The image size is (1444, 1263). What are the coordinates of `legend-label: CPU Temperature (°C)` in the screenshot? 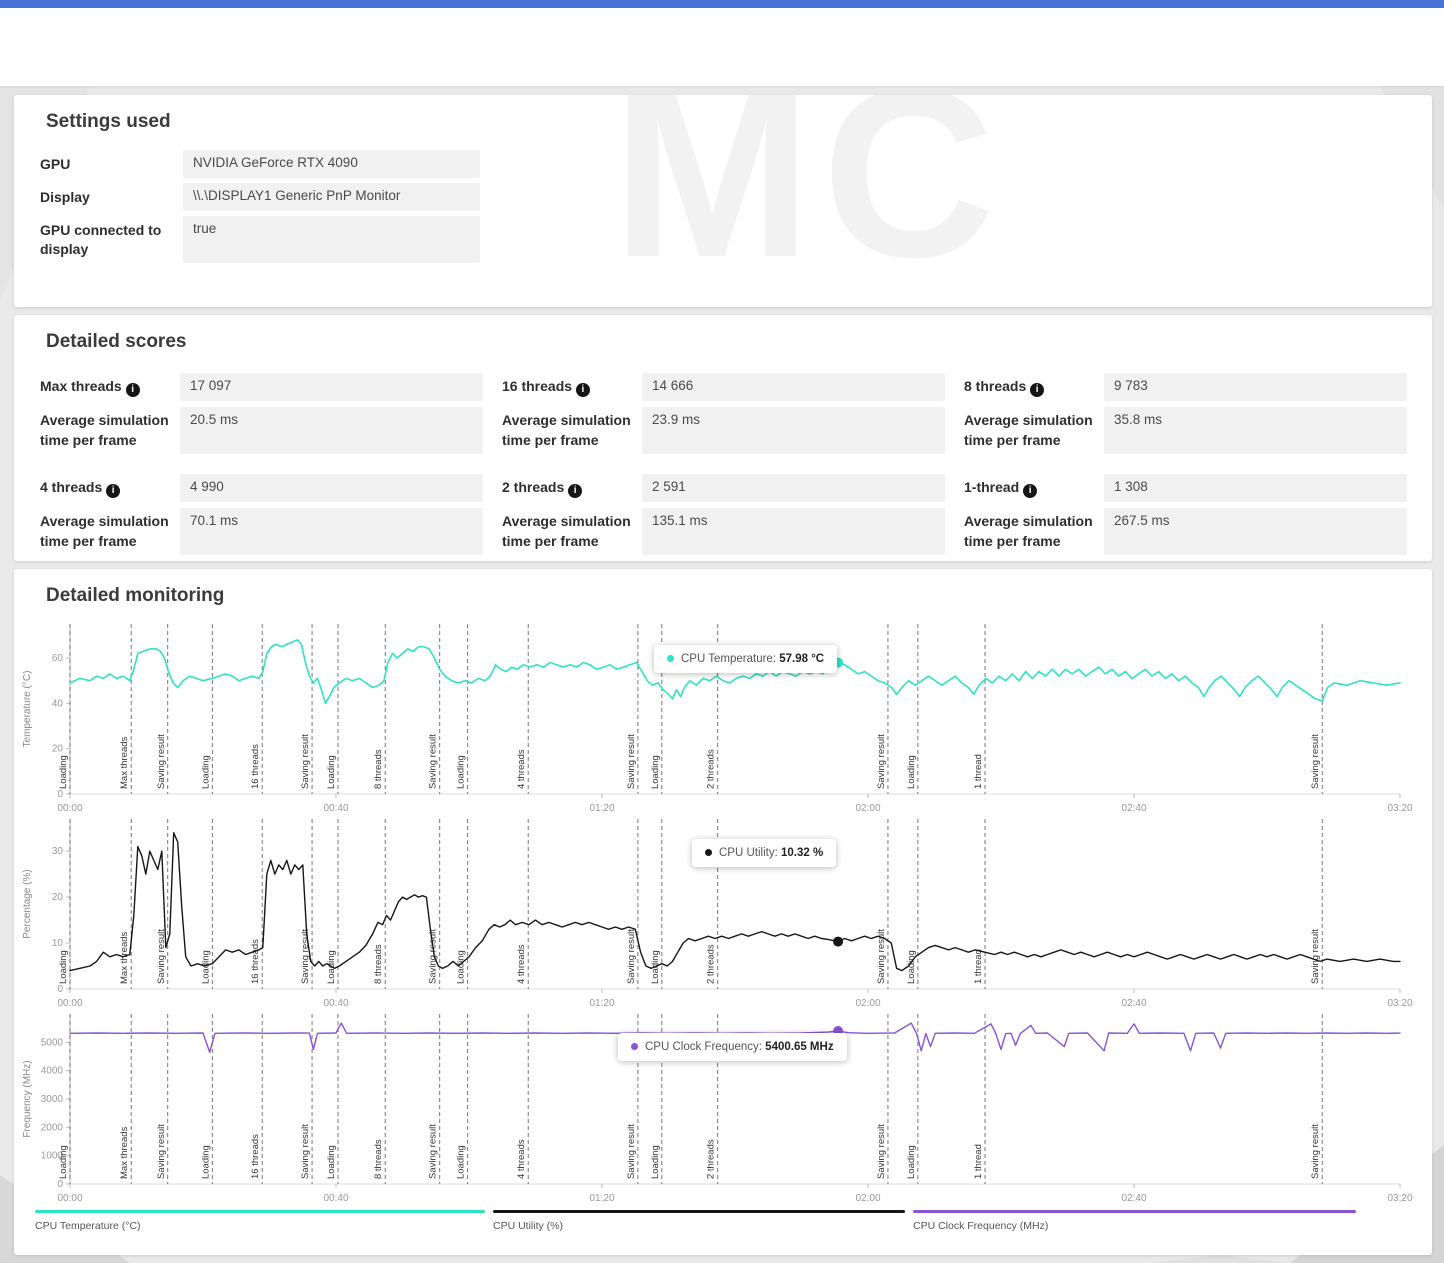 It's located at (88, 1226).